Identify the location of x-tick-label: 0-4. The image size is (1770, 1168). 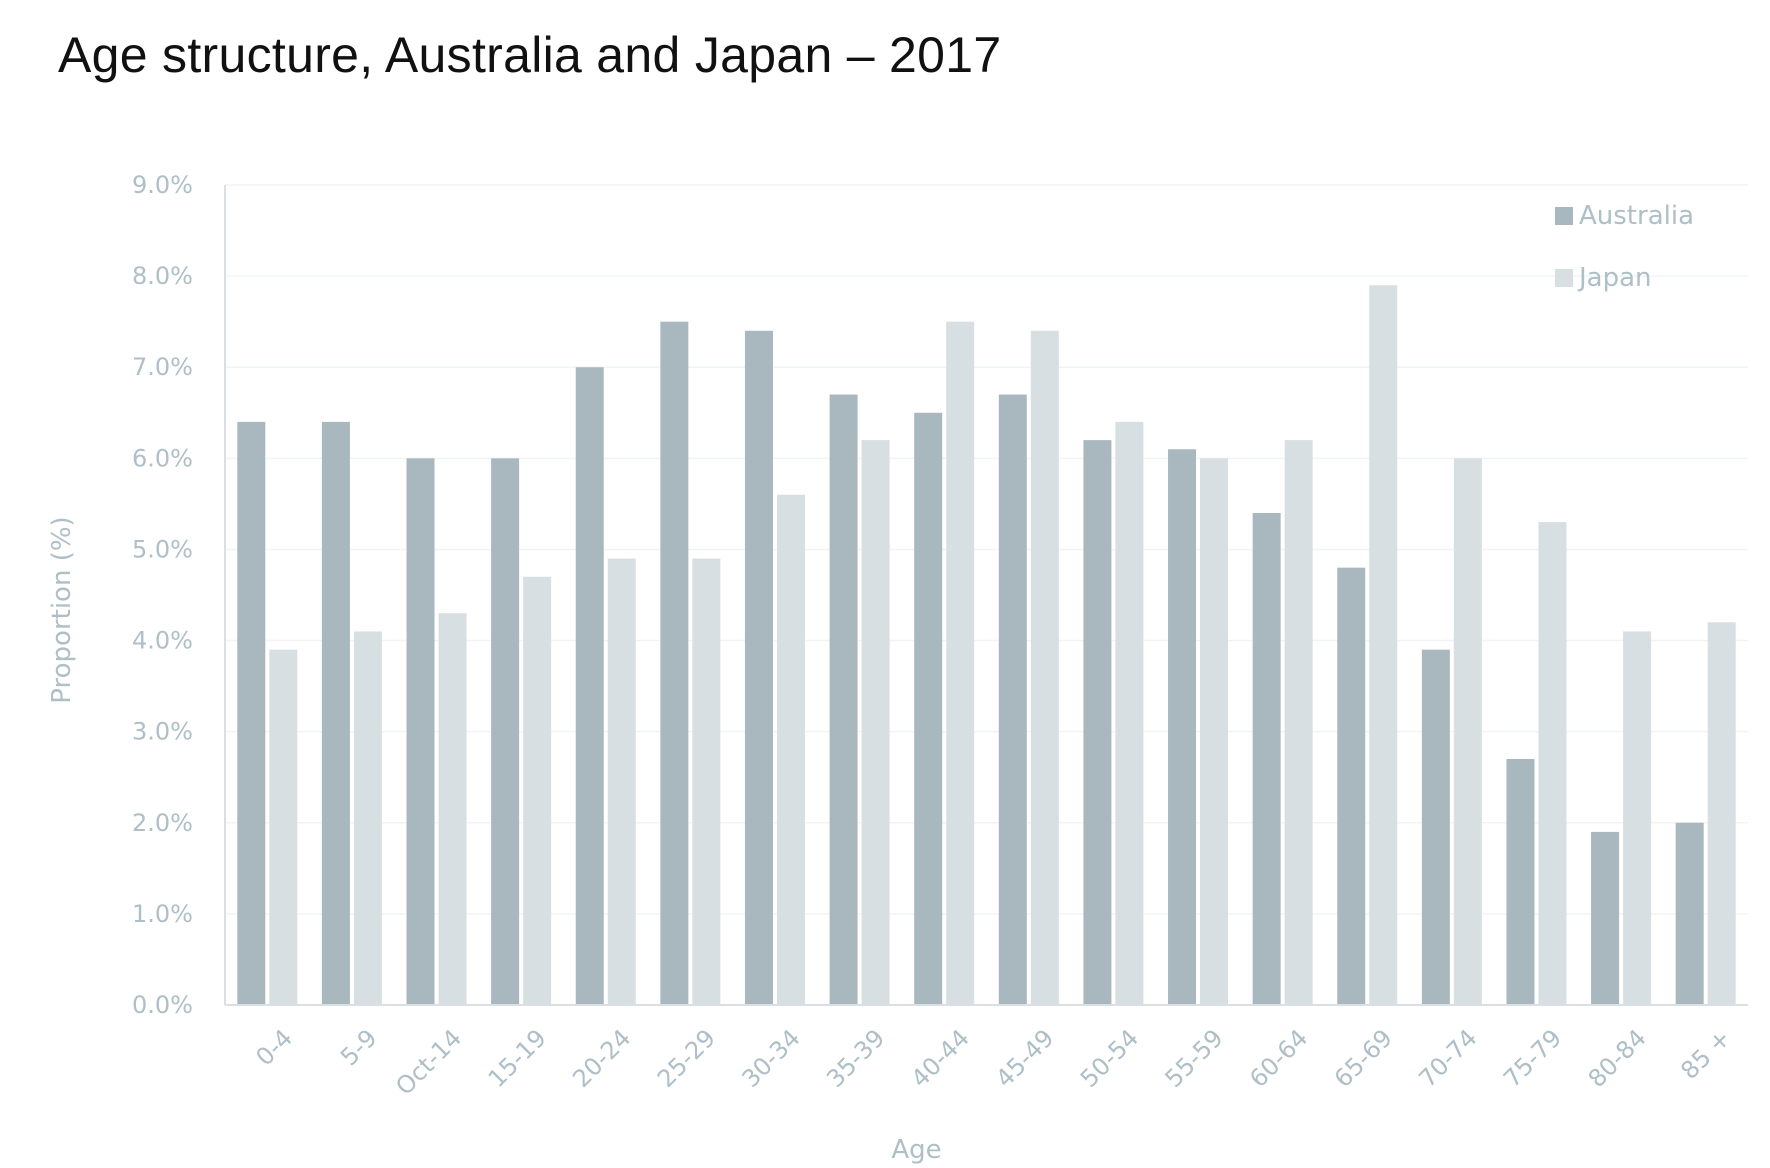
(274, 1048).